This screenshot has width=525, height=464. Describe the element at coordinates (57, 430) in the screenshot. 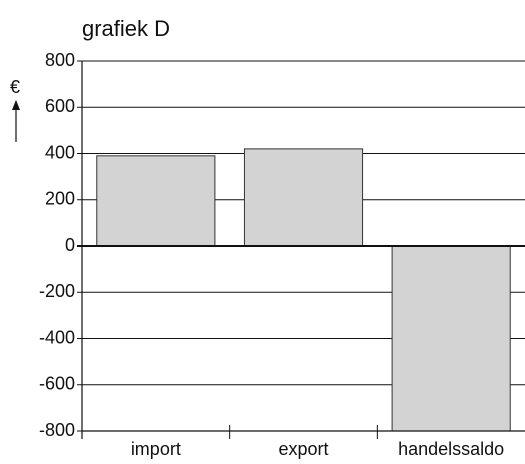

I see `y-tick-label: -800` at that location.